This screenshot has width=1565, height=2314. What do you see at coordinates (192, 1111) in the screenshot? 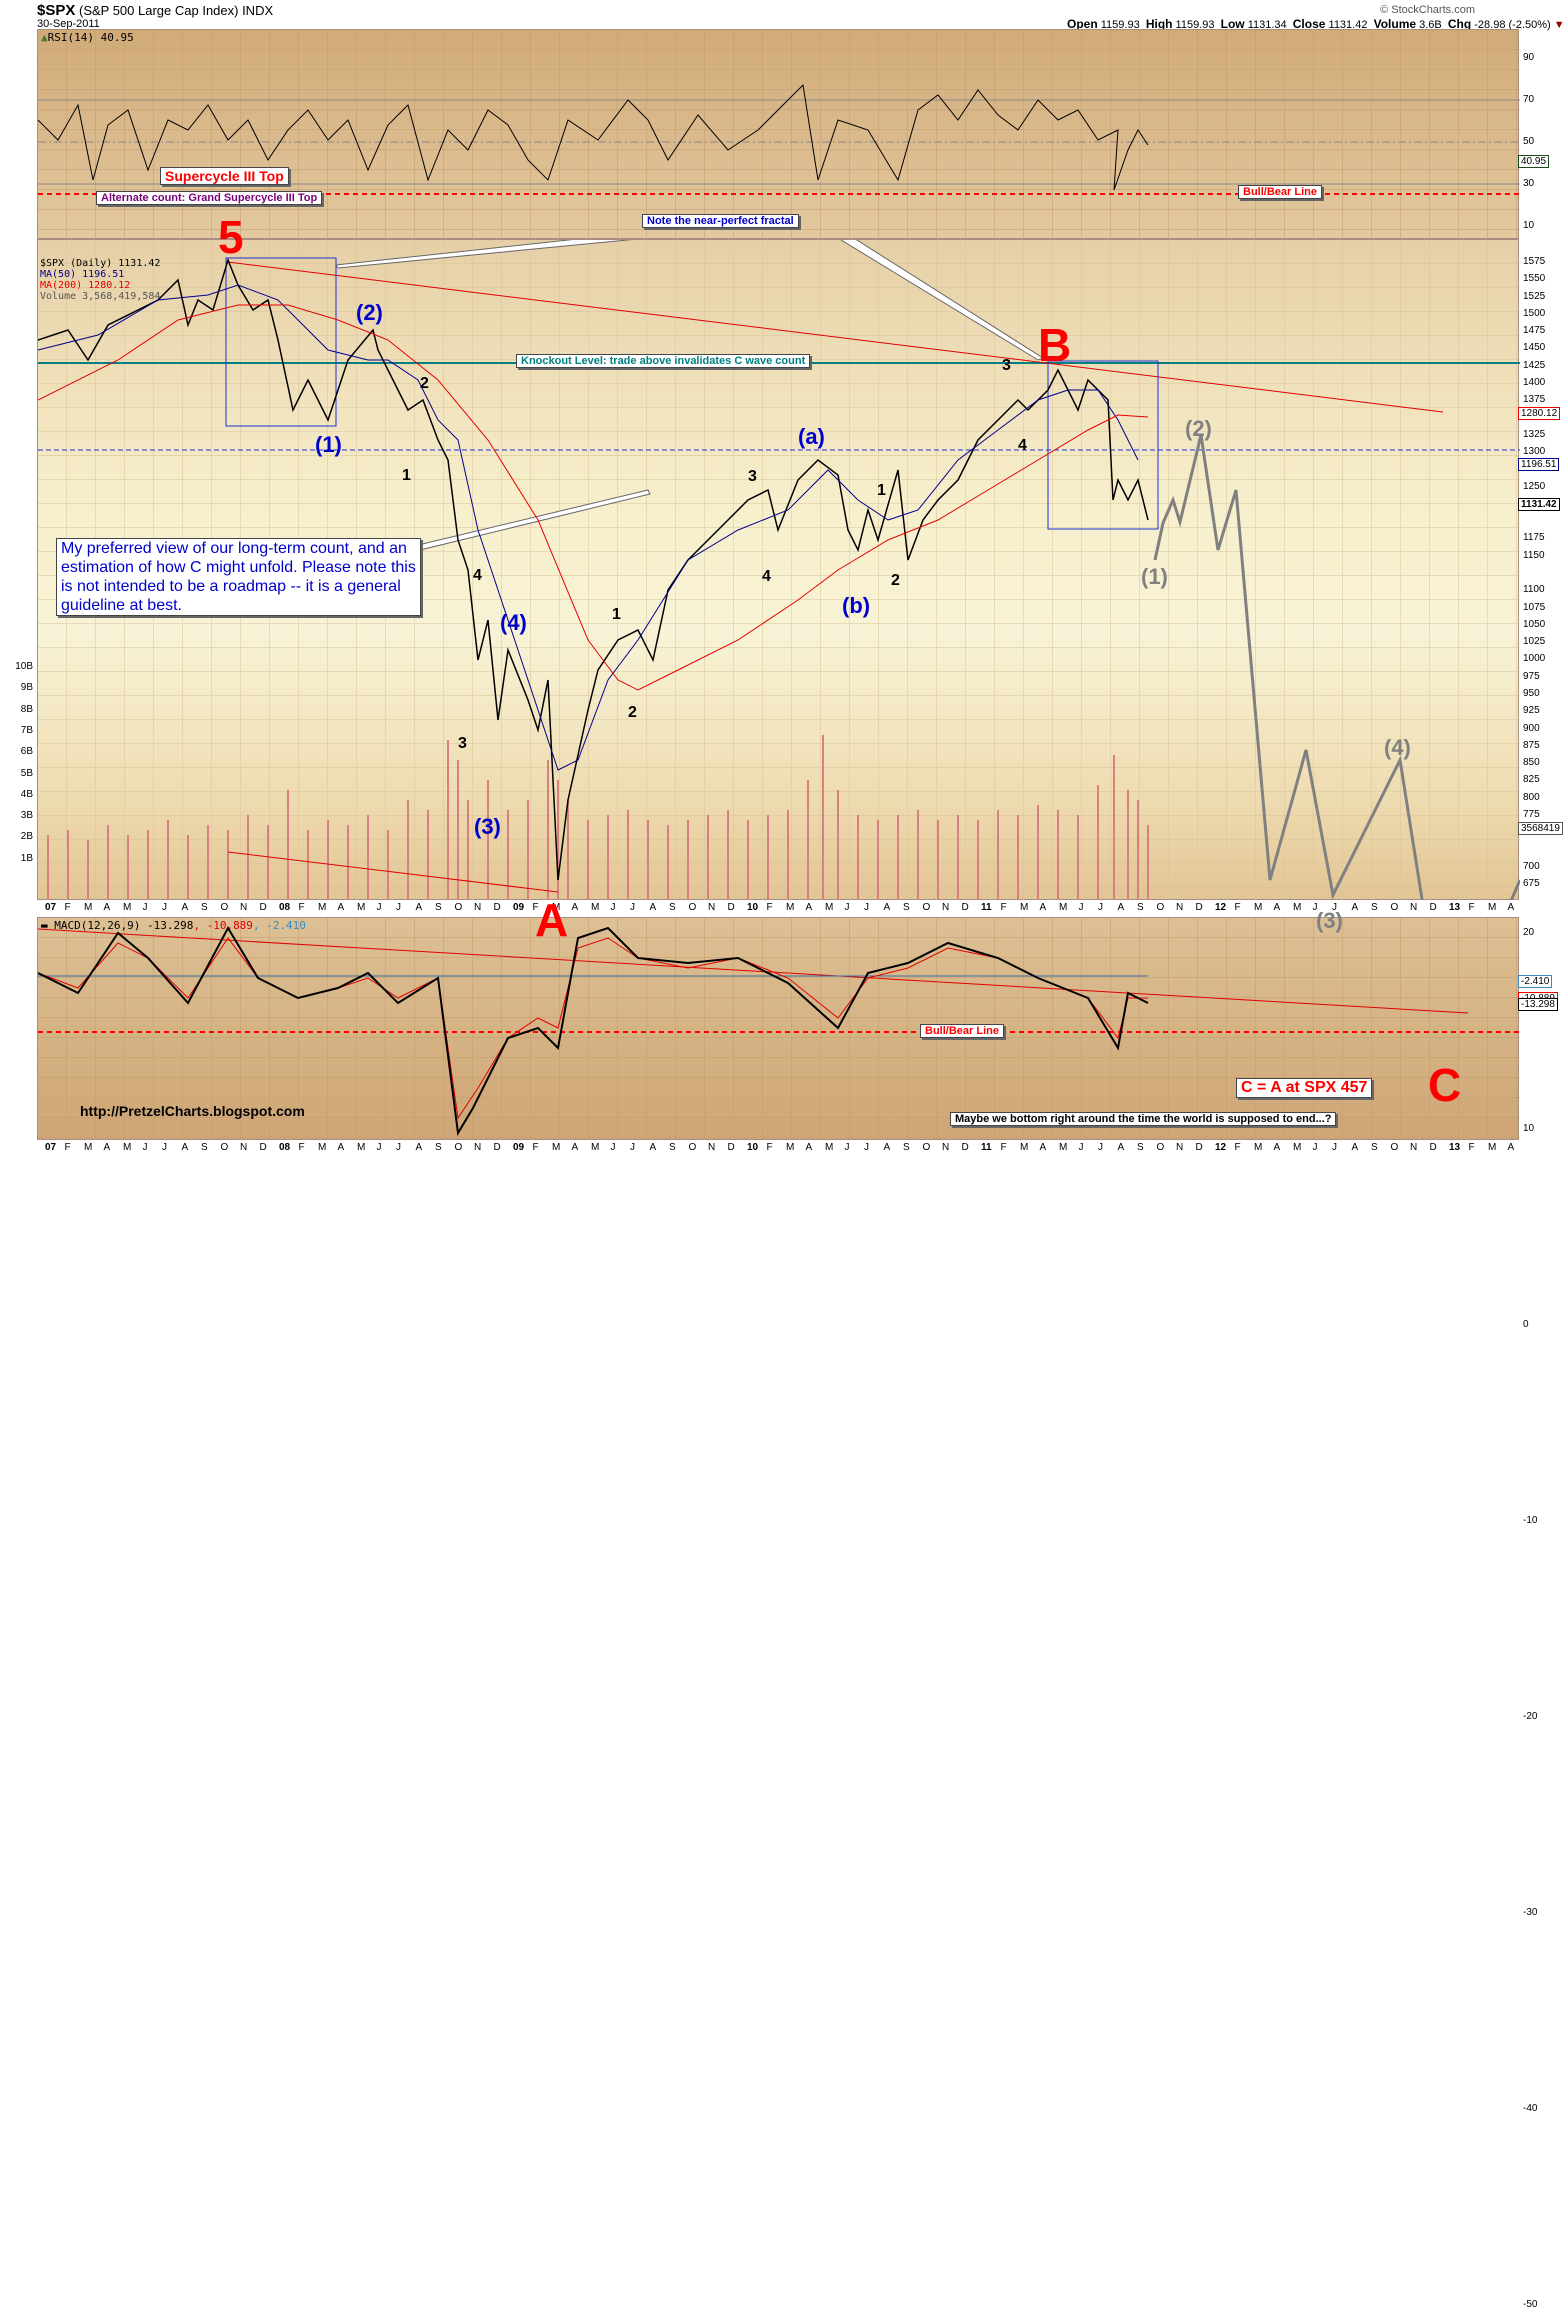
I see `blog-link: http://PretzelCharts.blogspot.com` at bounding box center [192, 1111].